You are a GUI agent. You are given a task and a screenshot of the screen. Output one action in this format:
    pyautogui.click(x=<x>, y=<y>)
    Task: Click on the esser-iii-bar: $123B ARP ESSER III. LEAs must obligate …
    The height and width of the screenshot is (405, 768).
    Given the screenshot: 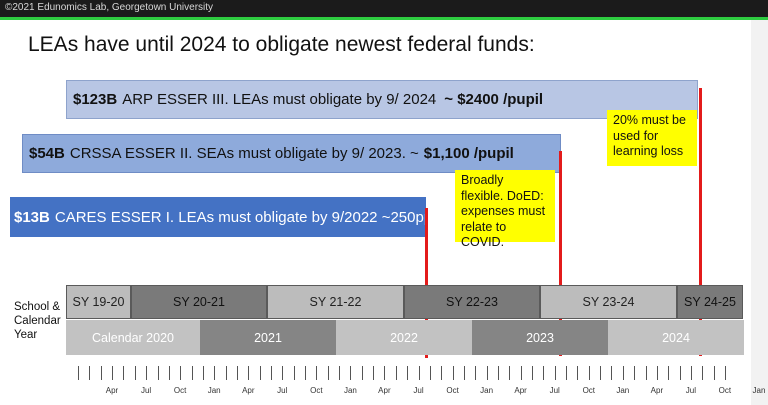 What is the action you would take?
    pyautogui.click(x=382, y=99)
    